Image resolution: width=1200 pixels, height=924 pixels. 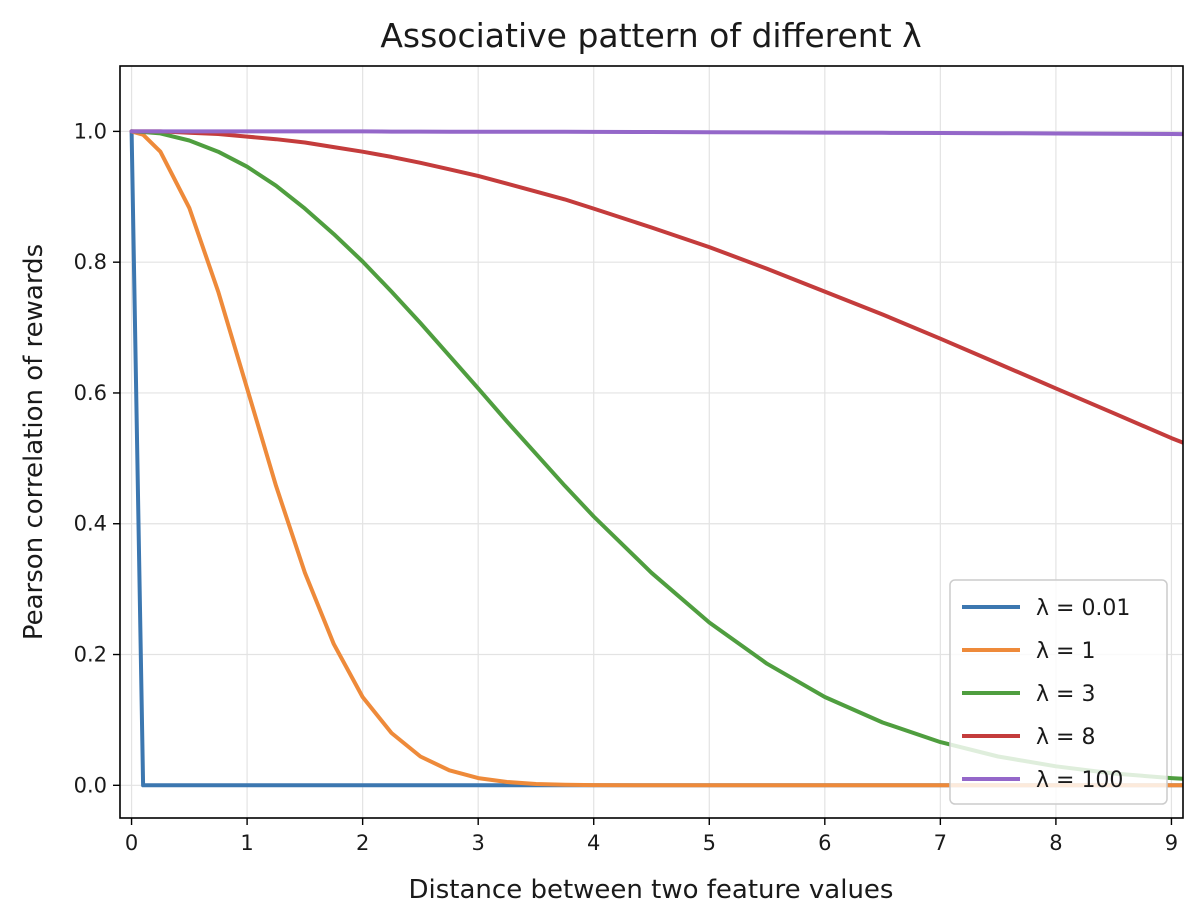 What do you see at coordinates (90, 131) in the screenshot?
I see `y-tick-label: 1.0` at bounding box center [90, 131].